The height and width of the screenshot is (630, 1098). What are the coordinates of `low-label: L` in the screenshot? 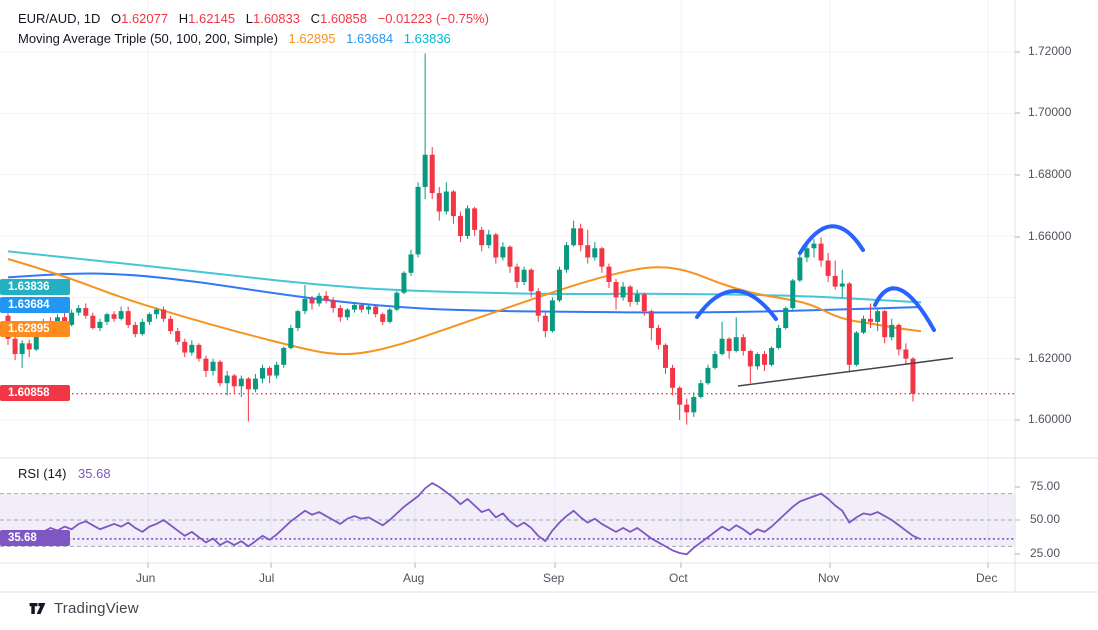 It's located at (249, 18).